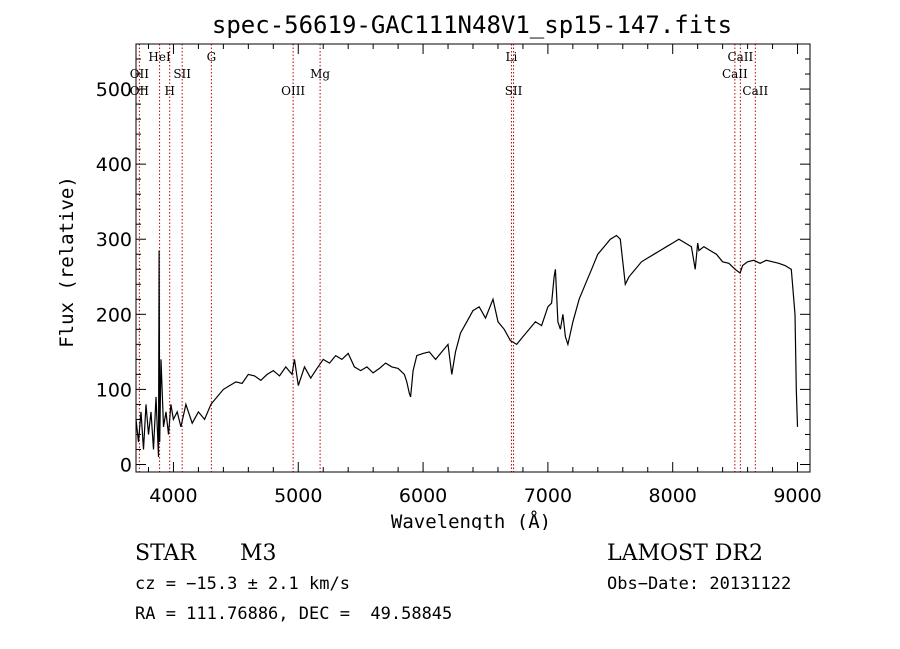  Describe the element at coordinates (685, 553) in the screenshot. I see `survey-name: LAMOST DR2` at that location.